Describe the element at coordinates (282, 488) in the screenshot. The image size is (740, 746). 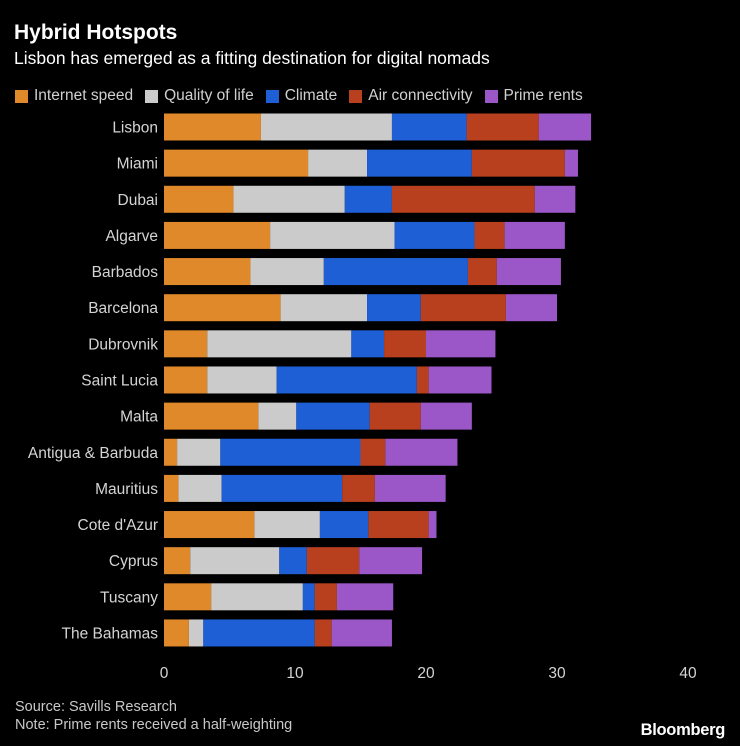
I see `bar-mauritius-climate` at that location.